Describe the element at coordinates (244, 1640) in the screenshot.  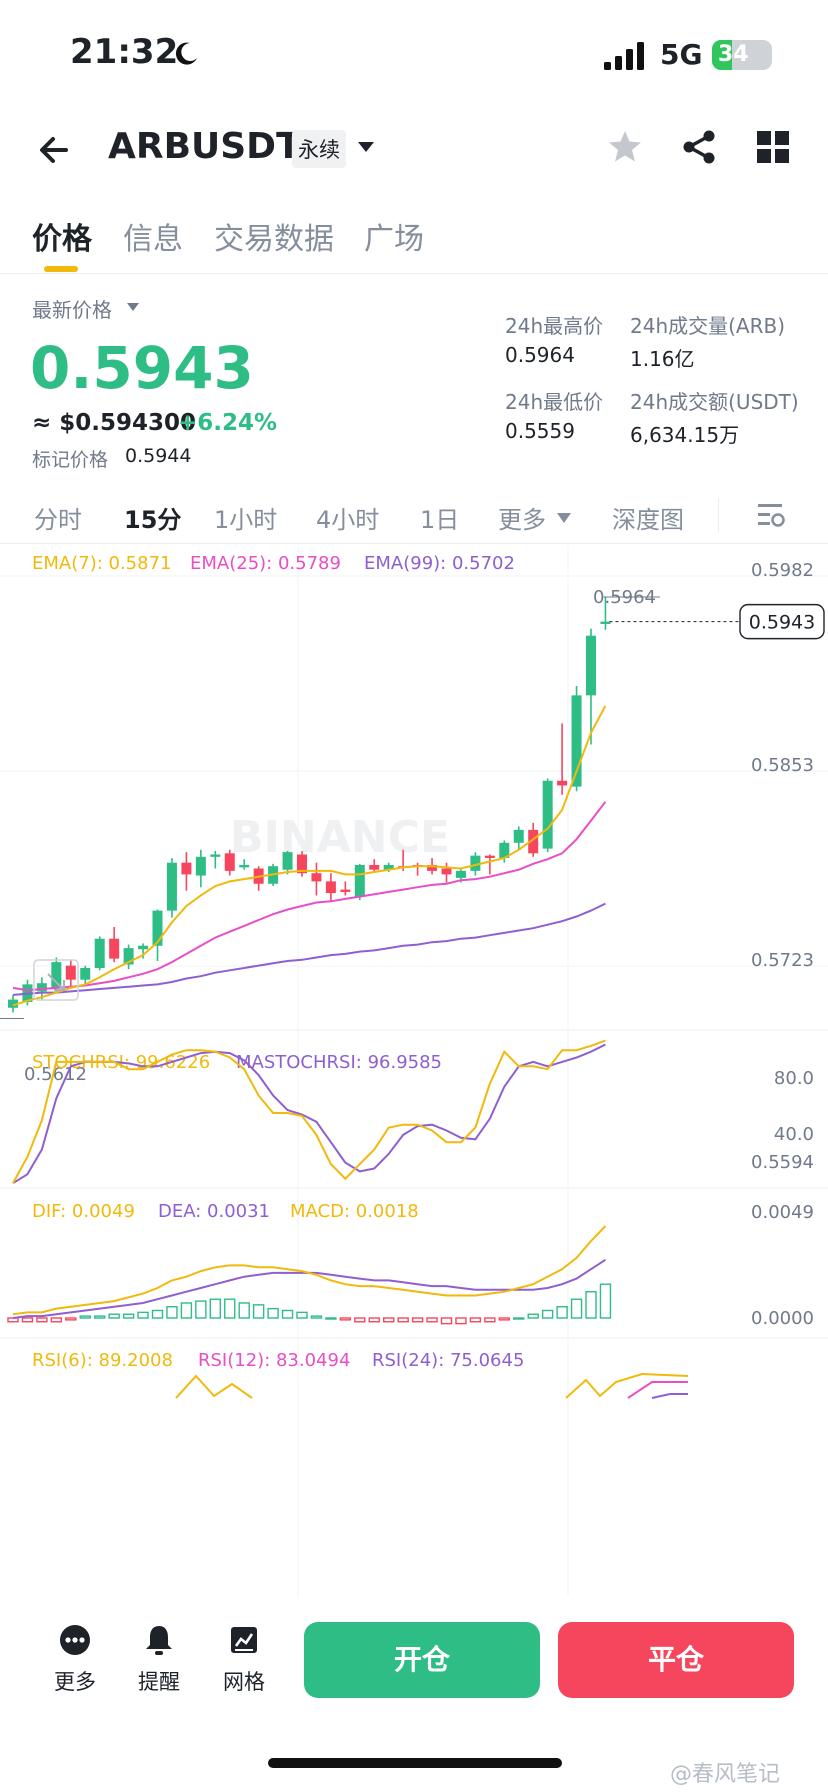
I see `grid-trade-icon` at that location.